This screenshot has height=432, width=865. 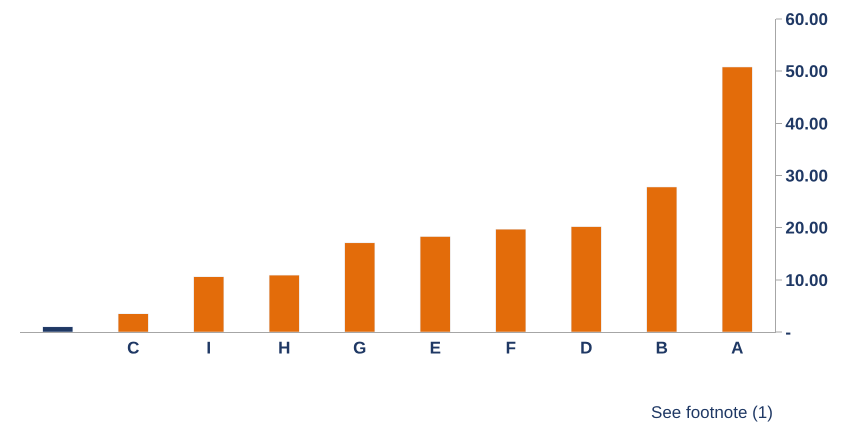 What do you see at coordinates (435, 348) in the screenshot?
I see `x-tick-label: E` at bounding box center [435, 348].